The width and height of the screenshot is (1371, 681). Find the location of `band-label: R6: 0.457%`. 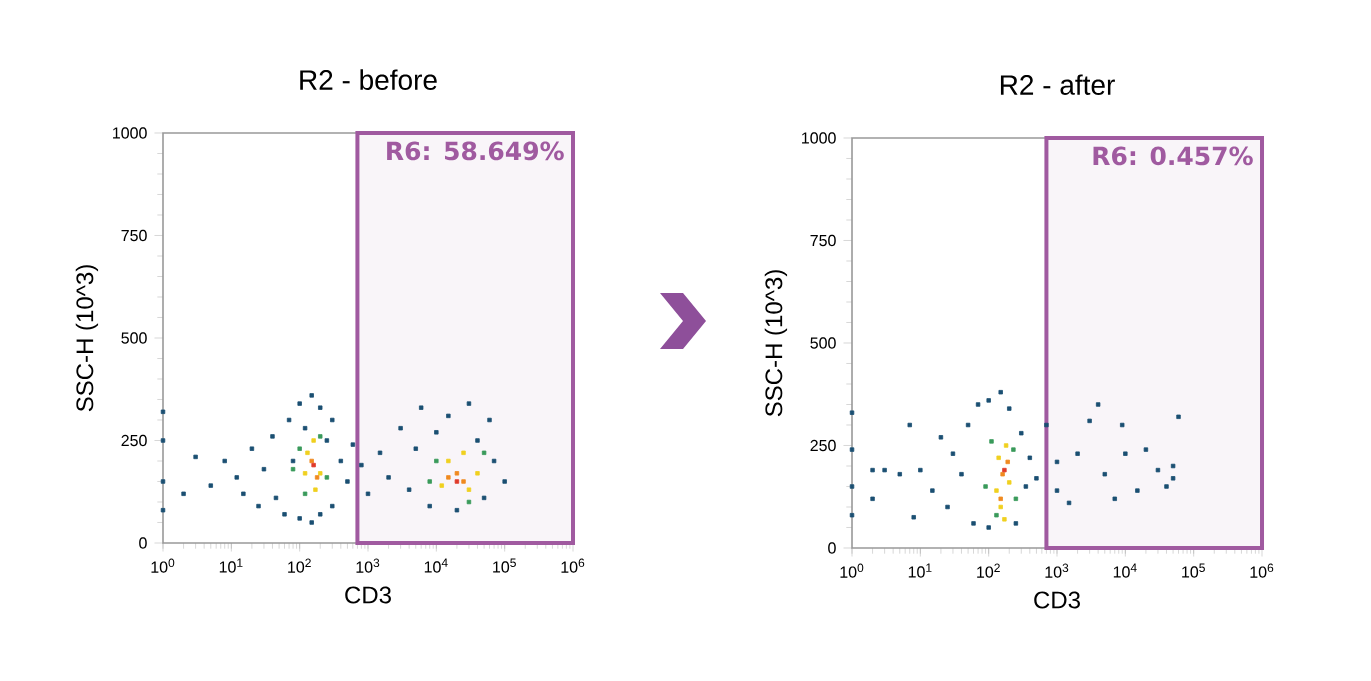

band-label: R6: 0.457% is located at coordinates (1173, 156).